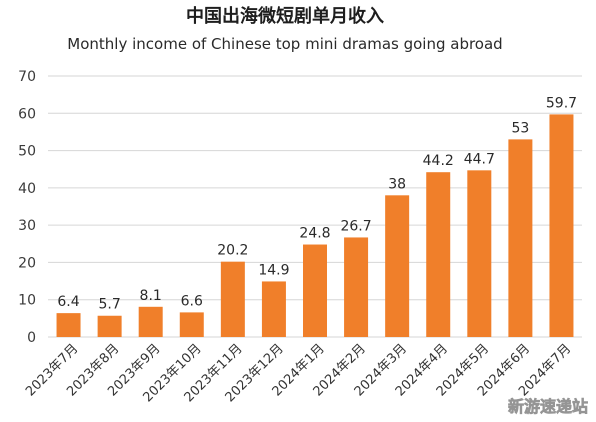 The width and height of the screenshot is (596, 422). Describe the element at coordinates (438, 161) in the screenshot. I see `data-label: 44.2` at that location.